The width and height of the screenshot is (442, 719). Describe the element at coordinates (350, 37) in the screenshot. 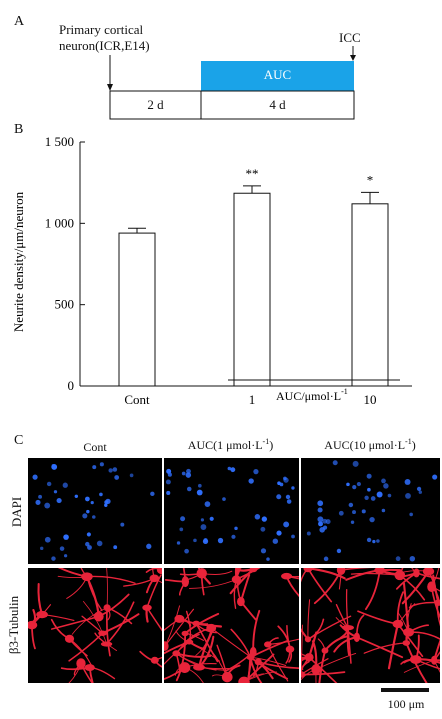

I see `timeline-end-label: ICC` at that location.